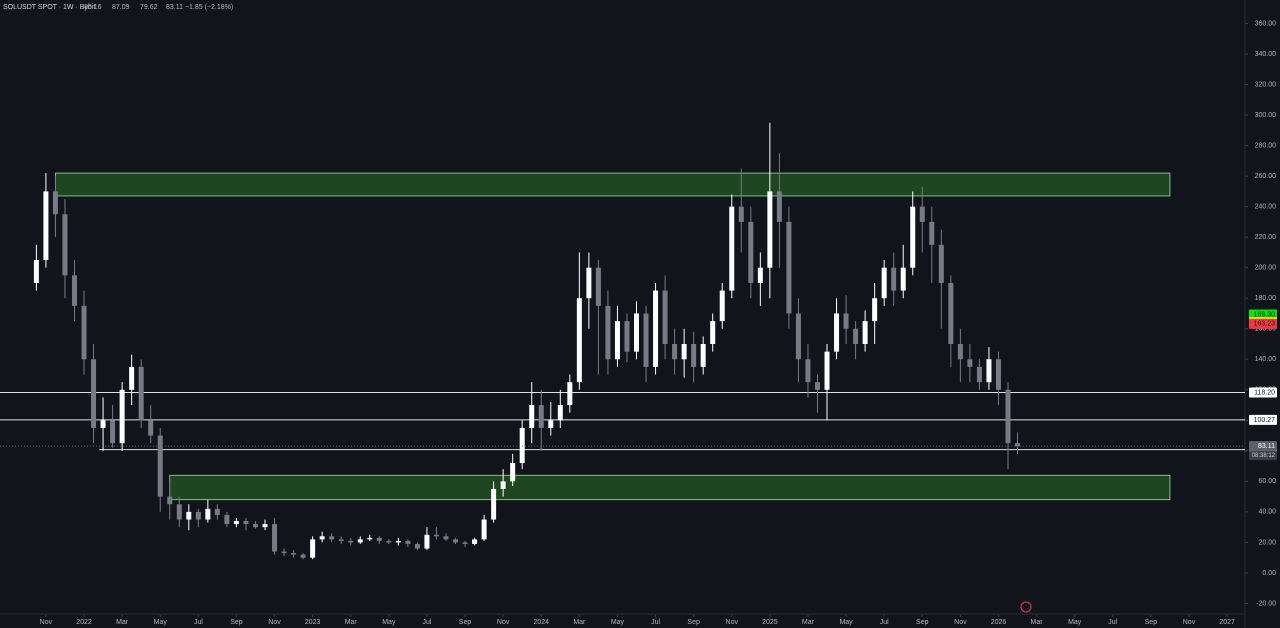 Image resolution: width=1280 pixels, height=628 pixels. What do you see at coordinates (1266, 84) in the screenshot?
I see `y-tick-label: 320.00` at bounding box center [1266, 84].